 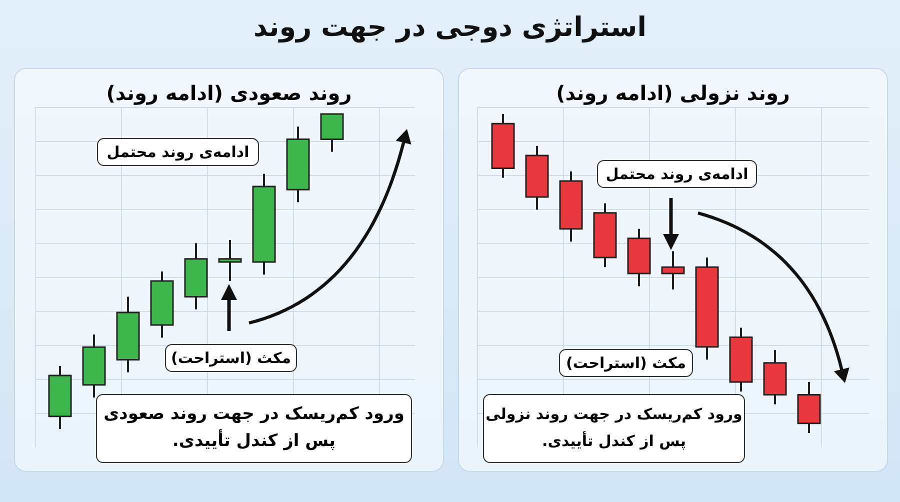 I want to click on chart-subtitle: روند نزولی (ادامه روند), so click(x=673, y=93).